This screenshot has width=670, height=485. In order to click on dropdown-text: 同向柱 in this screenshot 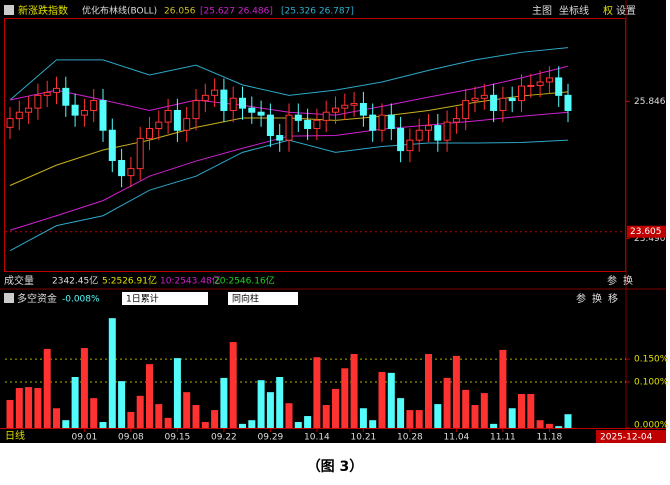, I will do `click(245, 299)`.